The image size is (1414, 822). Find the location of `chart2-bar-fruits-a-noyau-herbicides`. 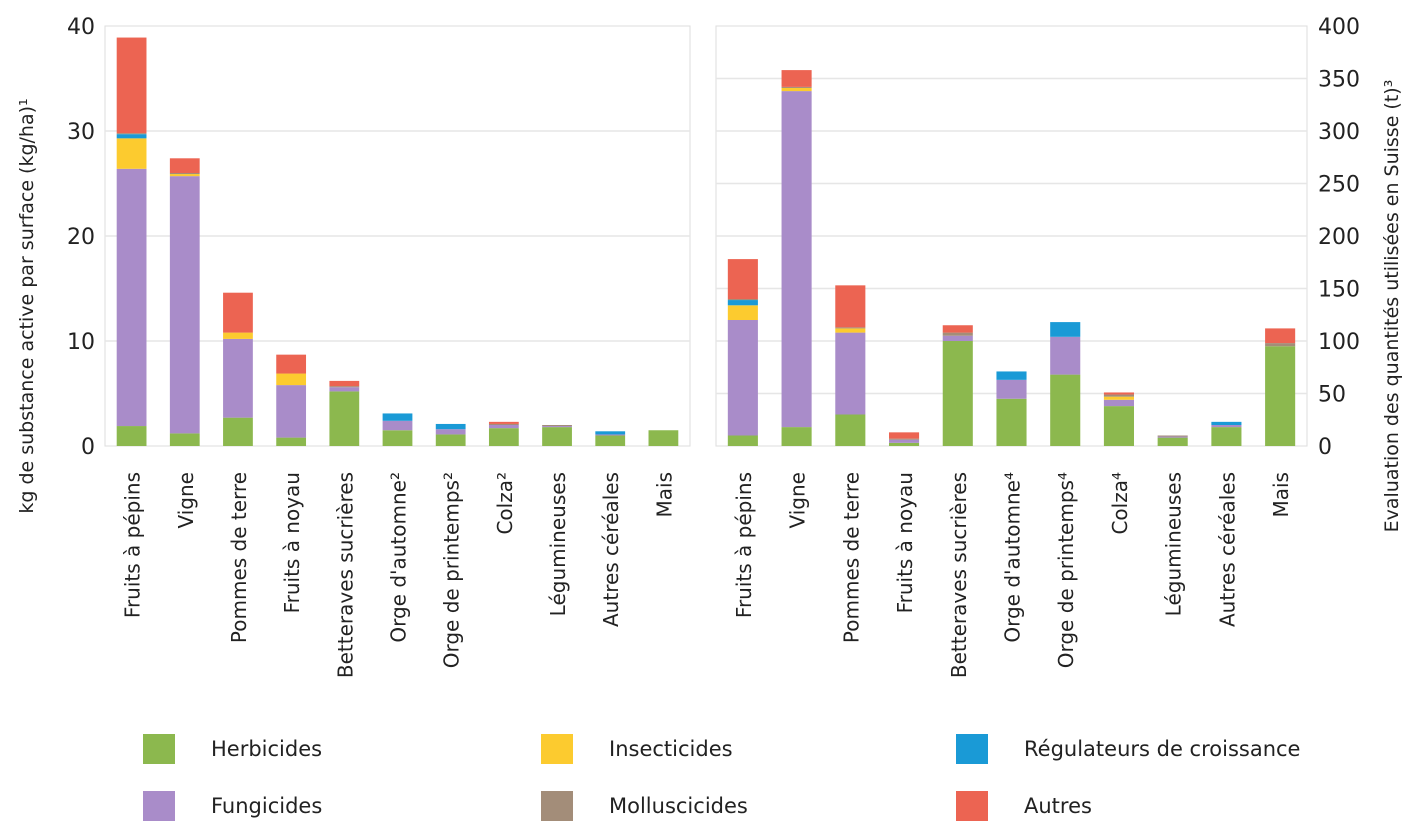

chart2-bar-fruits-a-noyau-herbicides is located at coordinates (904, 444).